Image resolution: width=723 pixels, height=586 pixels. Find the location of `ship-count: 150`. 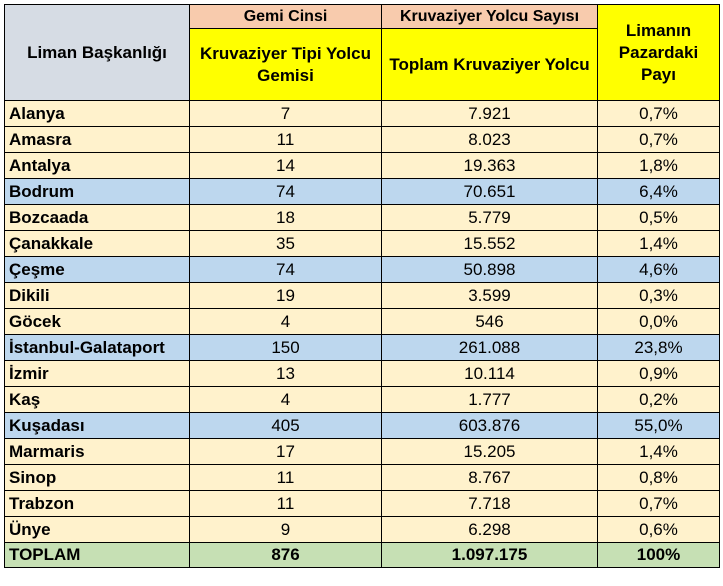

ship-count: 150 is located at coordinates (285, 347).